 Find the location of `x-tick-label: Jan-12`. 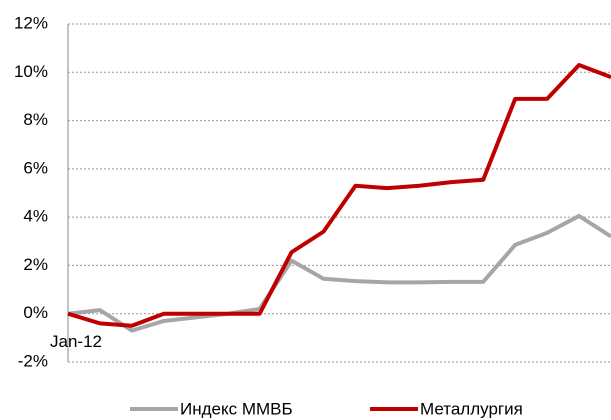

x-tick-label: Jan-12 is located at coordinates (76, 341).